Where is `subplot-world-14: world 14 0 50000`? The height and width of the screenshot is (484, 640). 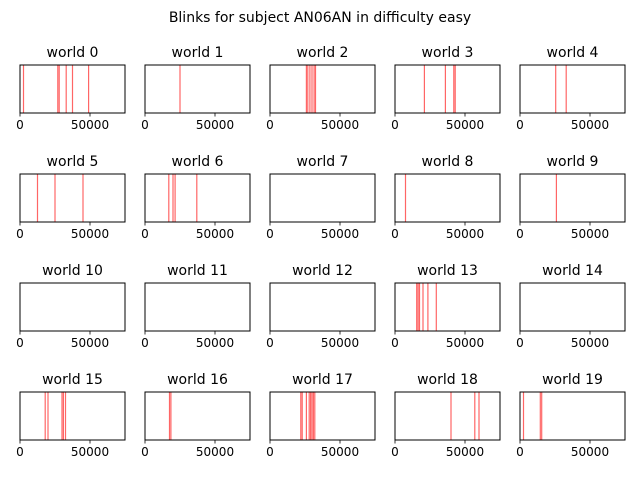
subplot-world-14: world 14 0 50000 is located at coordinates (571, 306).